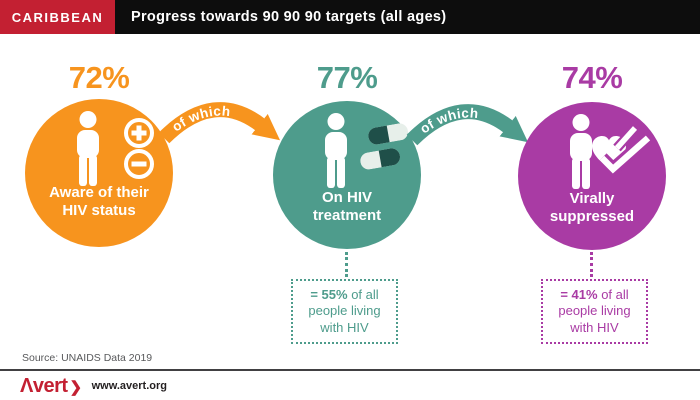  I want to click on stage-1-percent: 72%, so click(99, 77).